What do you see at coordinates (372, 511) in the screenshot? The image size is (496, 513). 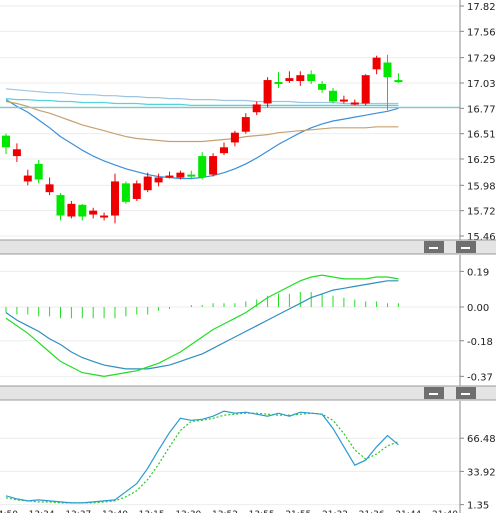 I see `x-tick-label: 21:36` at bounding box center [372, 511].